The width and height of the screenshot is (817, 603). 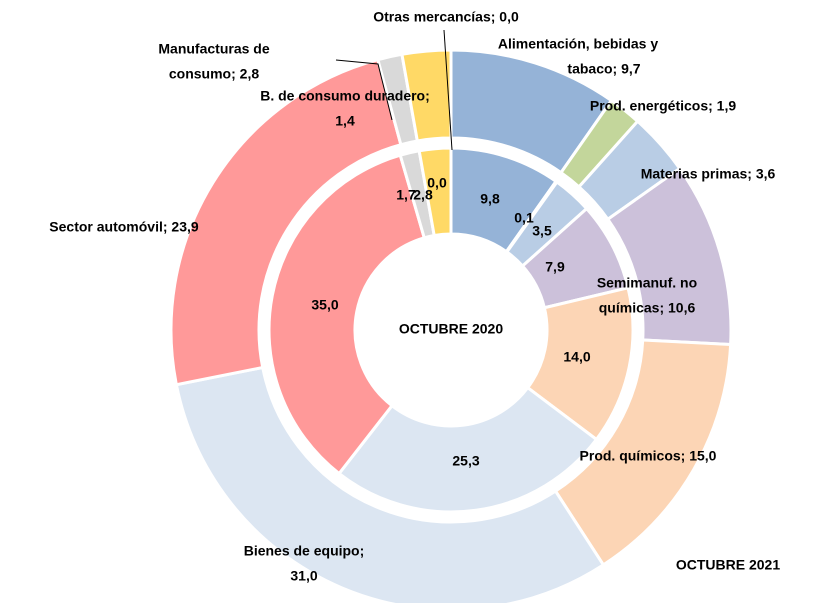 What do you see at coordinates (324, 305) in the screenshot?
I see `data-label: 35,0` at bounding box center [324, 305].